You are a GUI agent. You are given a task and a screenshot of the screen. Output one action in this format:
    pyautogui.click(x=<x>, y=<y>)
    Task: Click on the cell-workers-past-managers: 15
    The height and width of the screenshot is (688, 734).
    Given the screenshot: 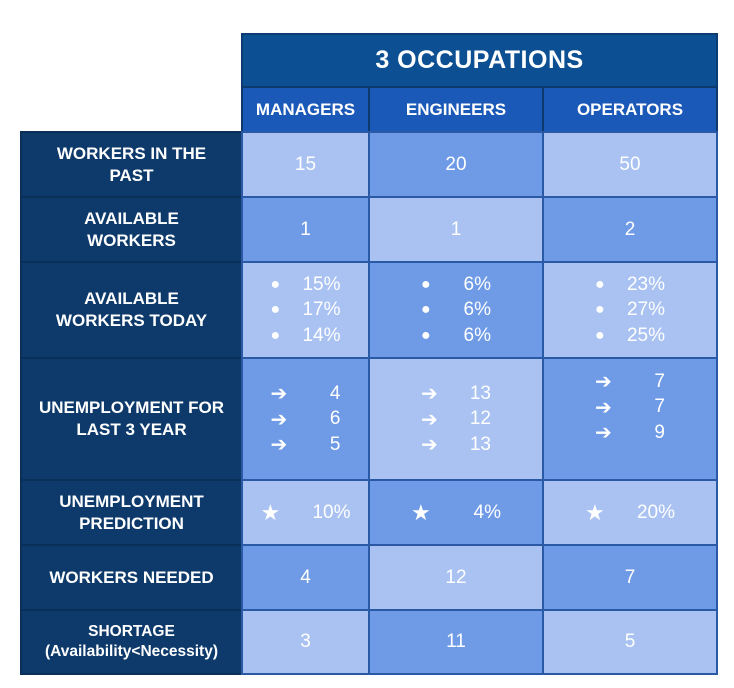 What is the action you would take?
    pyautogui.click(x=305, y=164)
    